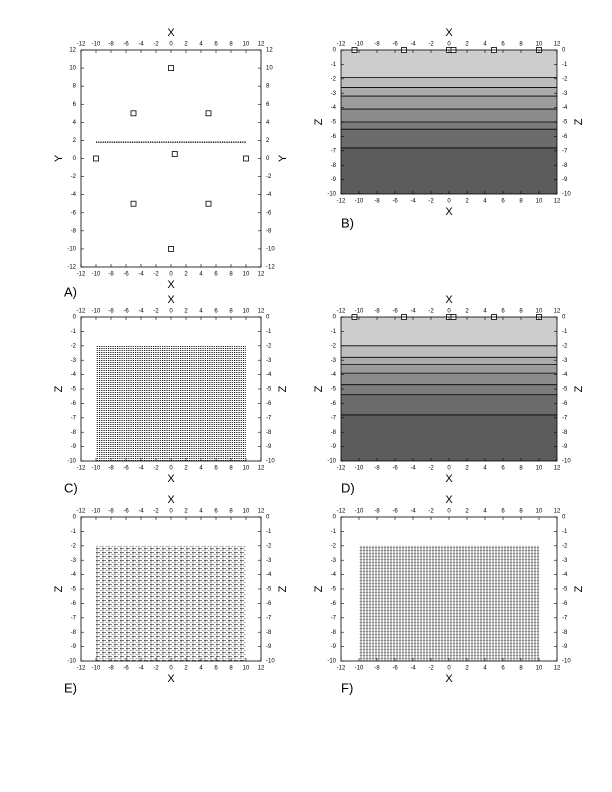  I want to click on x-tick-label: -6, so click(126, 312).